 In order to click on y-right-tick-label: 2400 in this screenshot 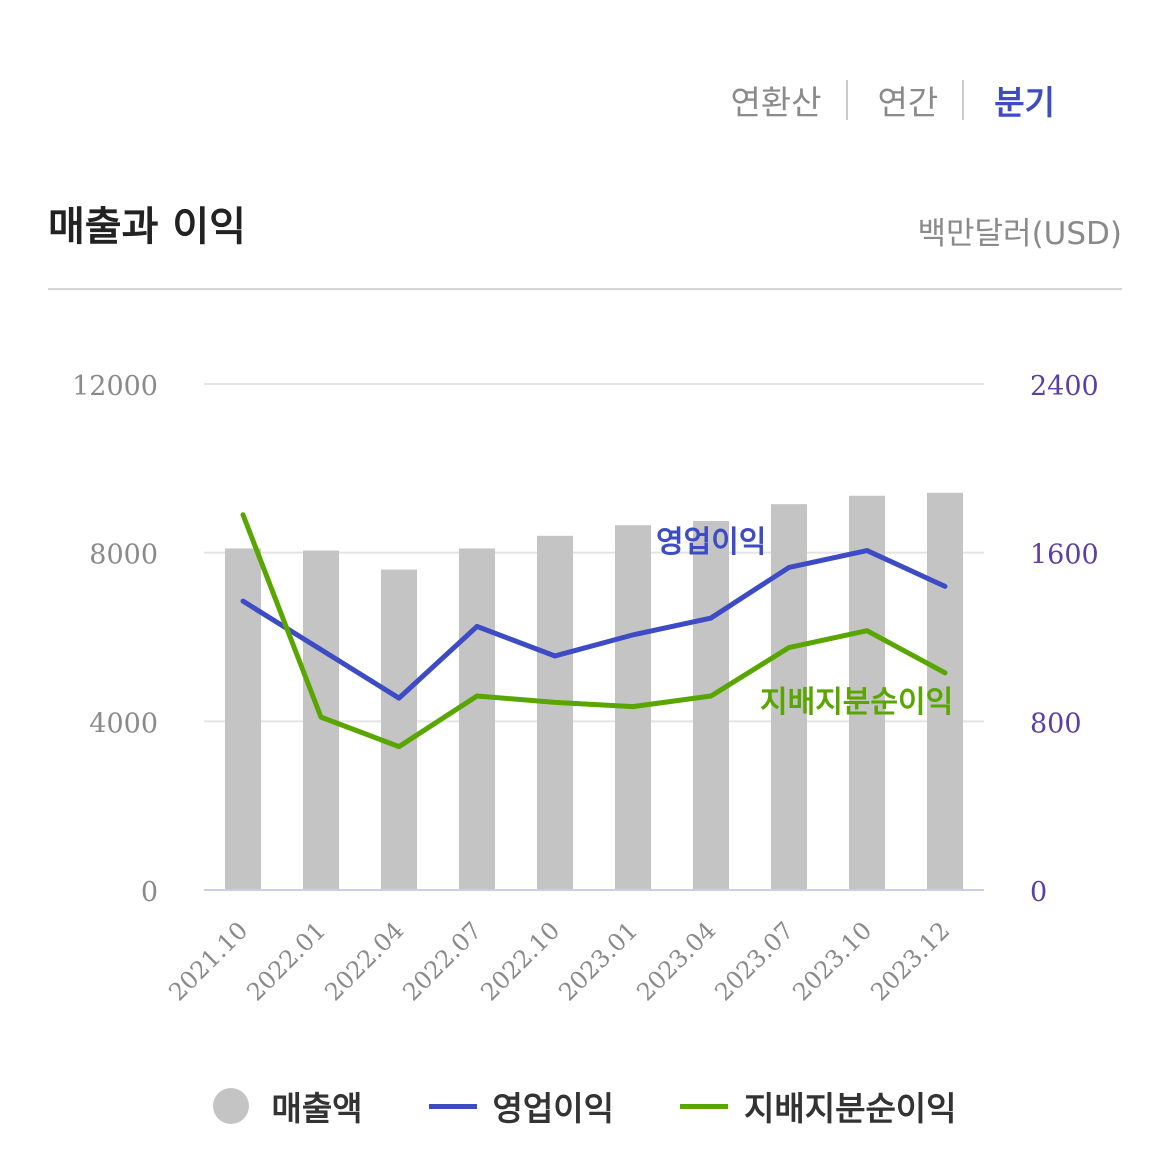, I will do `click(1064, 386)`.